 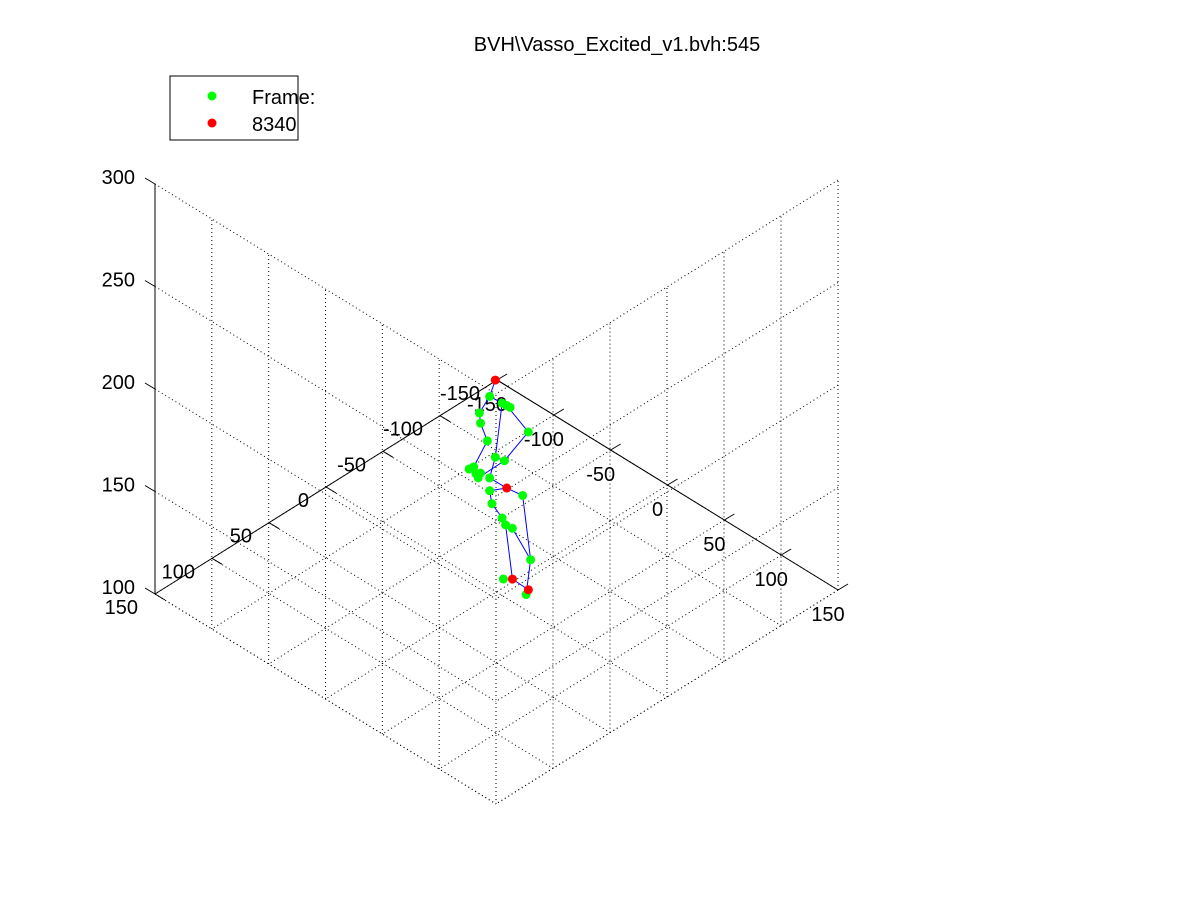 I want to click on legend-label-frame: Frame:, so click(x=283, y=98).